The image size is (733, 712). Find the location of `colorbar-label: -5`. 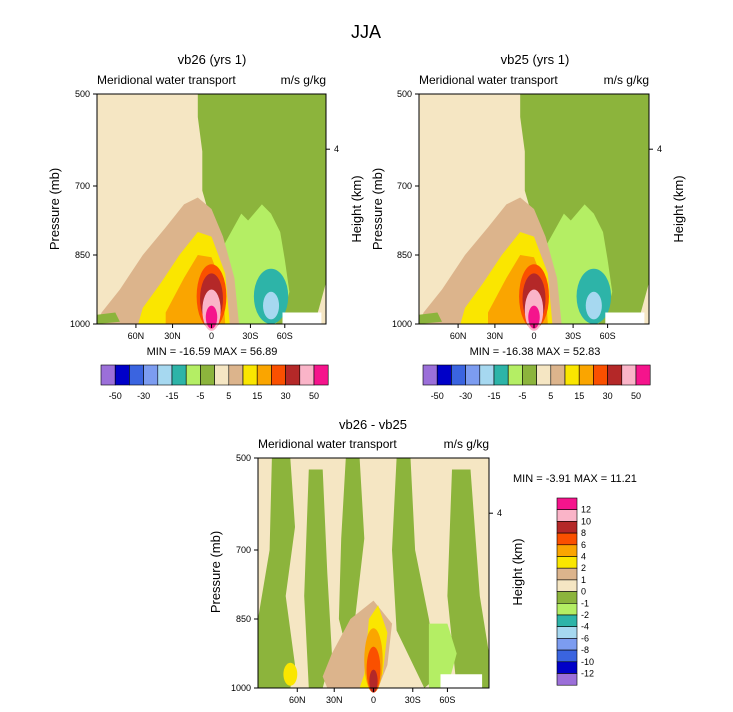

colorbar-label: -5 is located at coordinates (200, 396).